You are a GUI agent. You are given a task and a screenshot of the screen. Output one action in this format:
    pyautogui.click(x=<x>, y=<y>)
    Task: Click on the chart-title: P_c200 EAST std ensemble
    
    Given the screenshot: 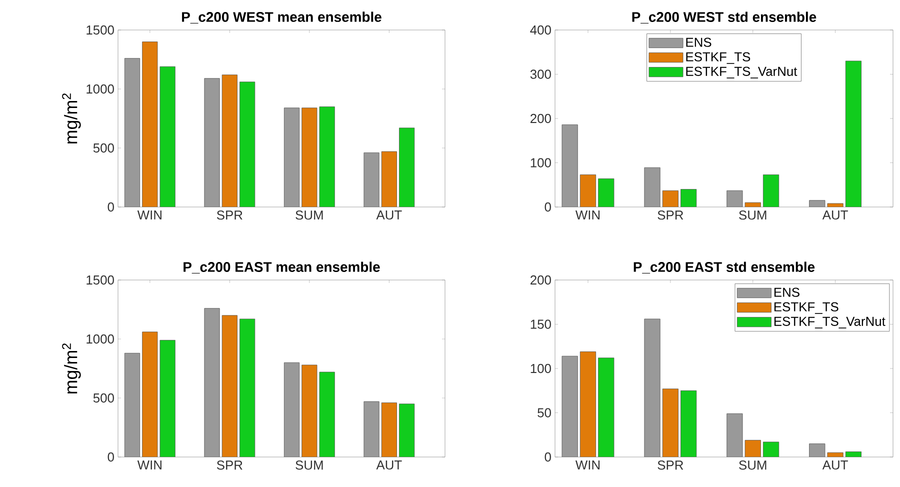 What is the action you would take?
    pyautogui.click(x=724, y=268)
    